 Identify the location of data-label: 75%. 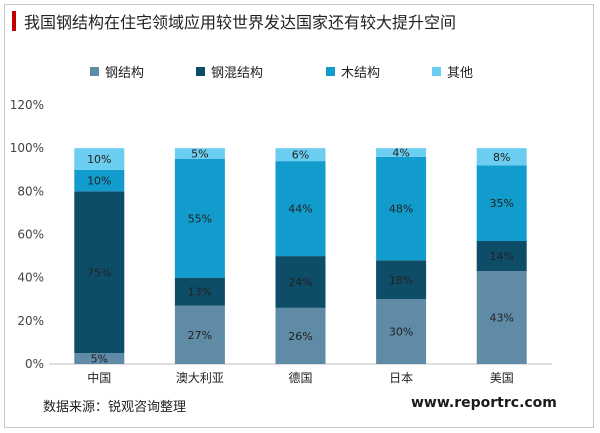
(99, 272).